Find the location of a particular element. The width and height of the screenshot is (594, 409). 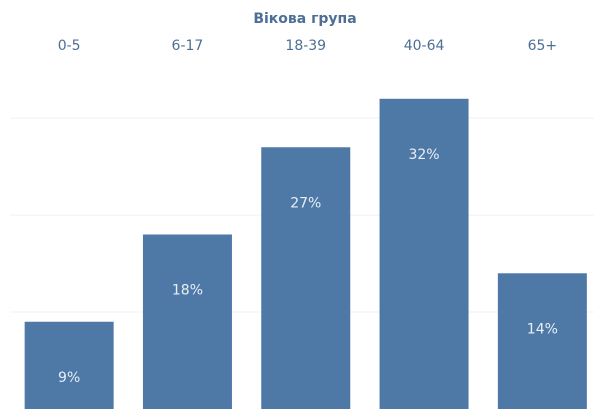

value-label: 32% is located at coordinates (423, 155).